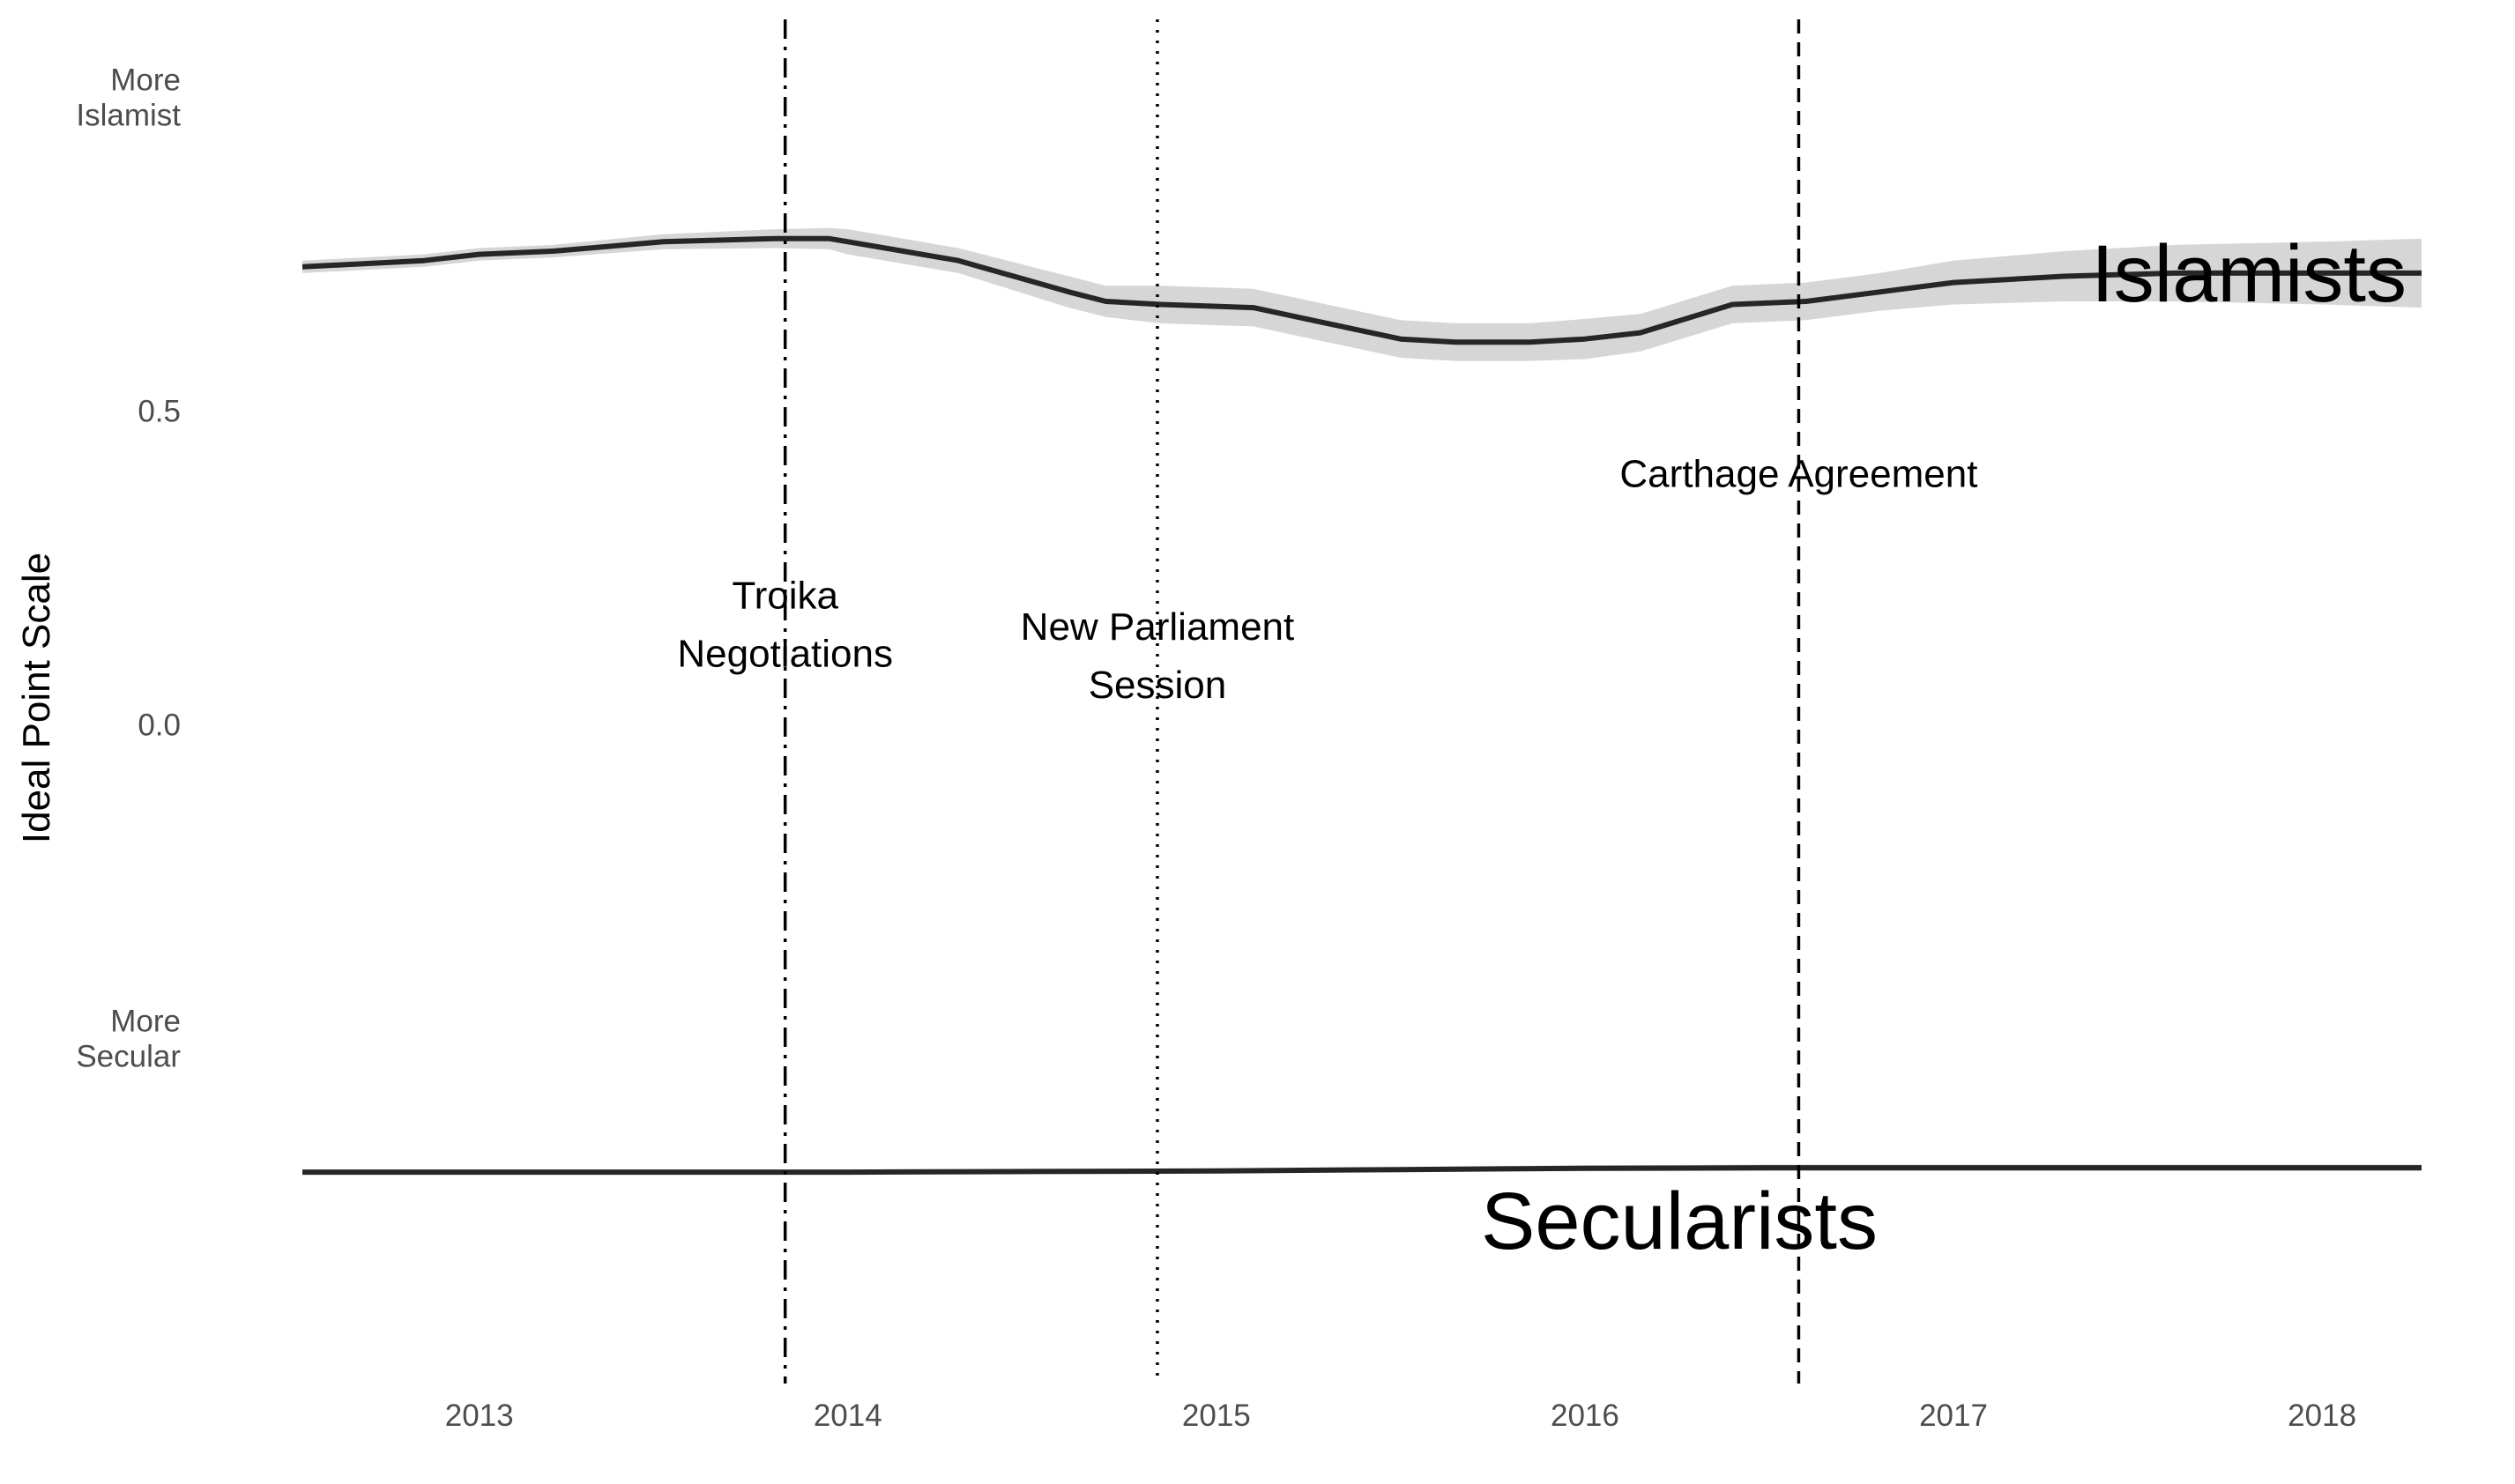 The width and height of the screenshot is (2515, 1484). Describe the element at coordinates (159, 726) in the screenshot. I see `y-tick-label-2-0: 0.0` at that location.